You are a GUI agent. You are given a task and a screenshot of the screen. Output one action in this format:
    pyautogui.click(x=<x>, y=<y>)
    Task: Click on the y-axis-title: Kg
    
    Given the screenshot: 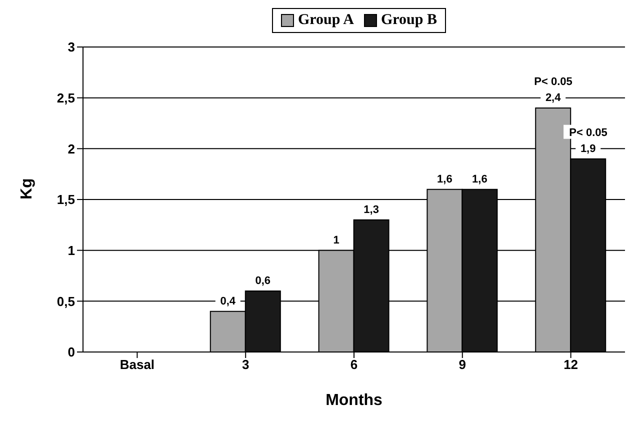 What is the action you would take?
    pyautogui.click(x=27, y=189)
    